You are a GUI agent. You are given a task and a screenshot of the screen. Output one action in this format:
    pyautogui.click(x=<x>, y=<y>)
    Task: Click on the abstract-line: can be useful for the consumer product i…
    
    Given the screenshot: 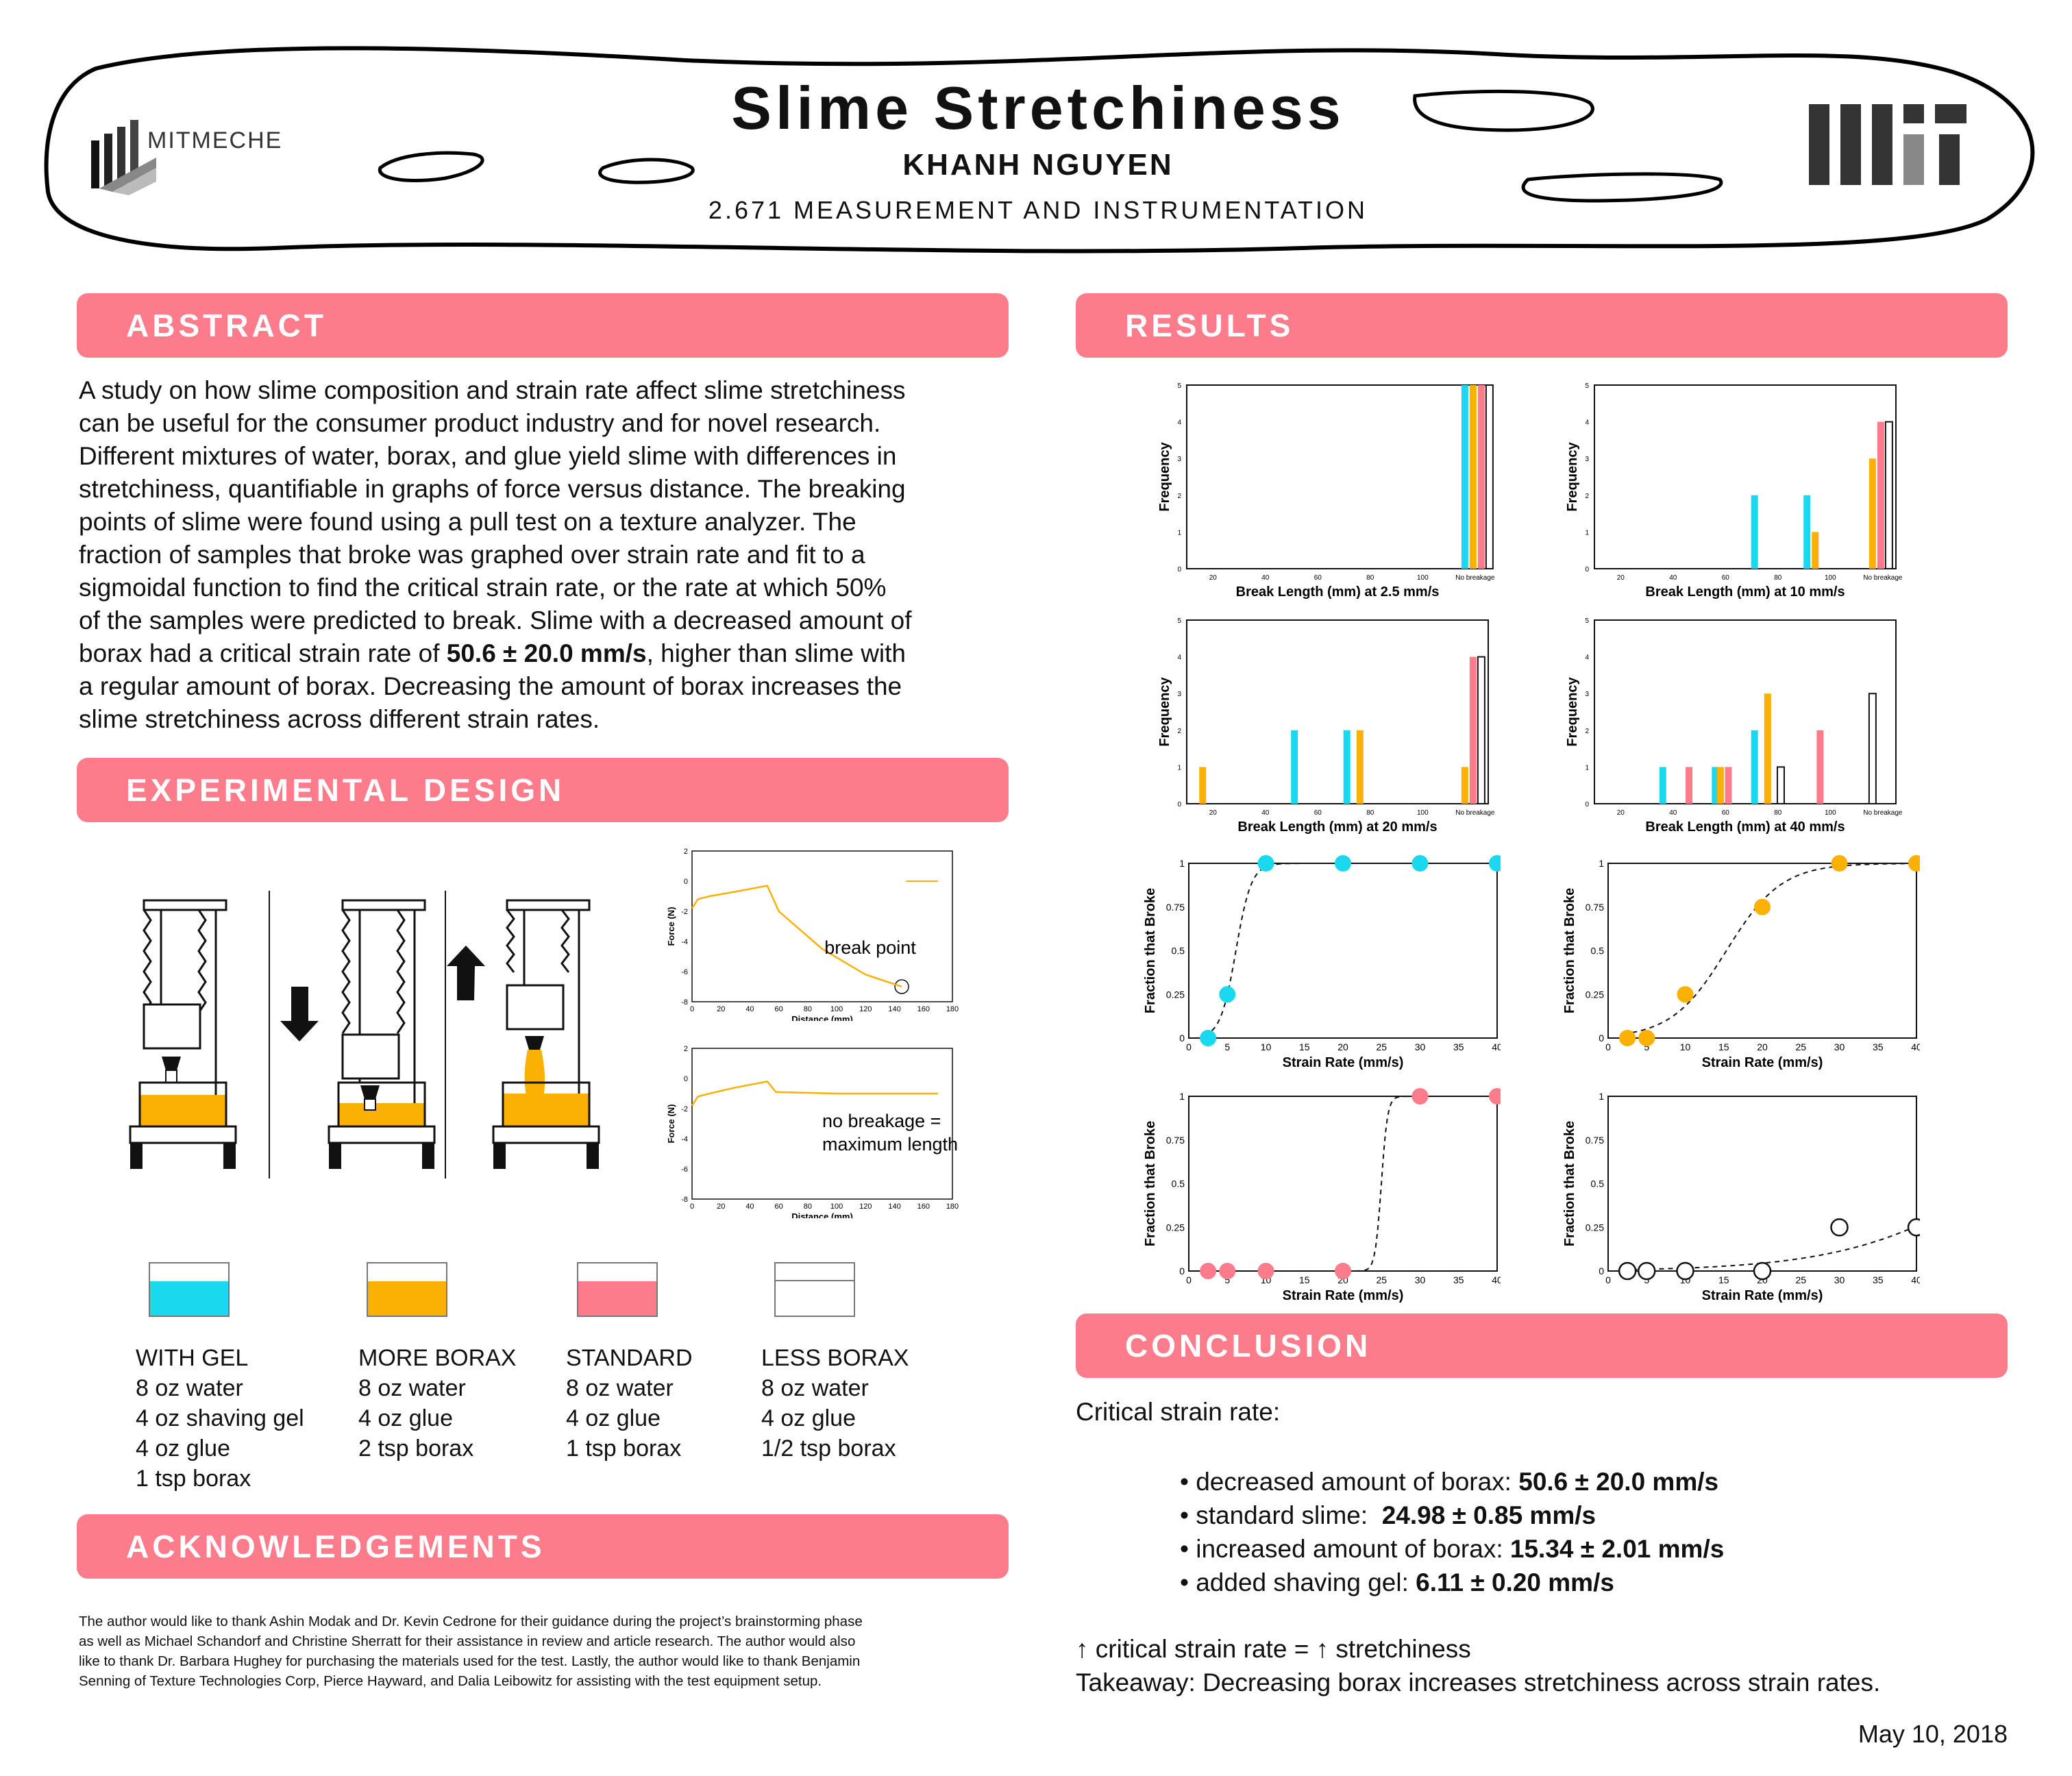 What is the action you would take?
    pyautogui.click(x=480, y=423)
    